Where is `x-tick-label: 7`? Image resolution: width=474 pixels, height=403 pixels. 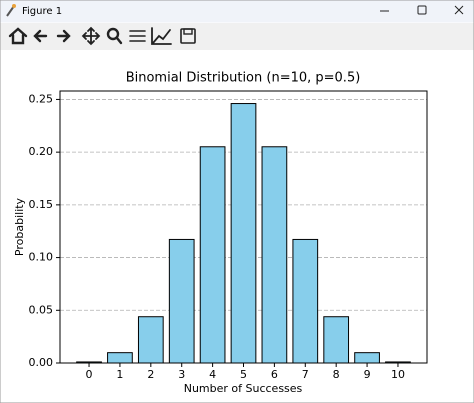 x-tick-label: 7 is located at coordinates (305, 374).